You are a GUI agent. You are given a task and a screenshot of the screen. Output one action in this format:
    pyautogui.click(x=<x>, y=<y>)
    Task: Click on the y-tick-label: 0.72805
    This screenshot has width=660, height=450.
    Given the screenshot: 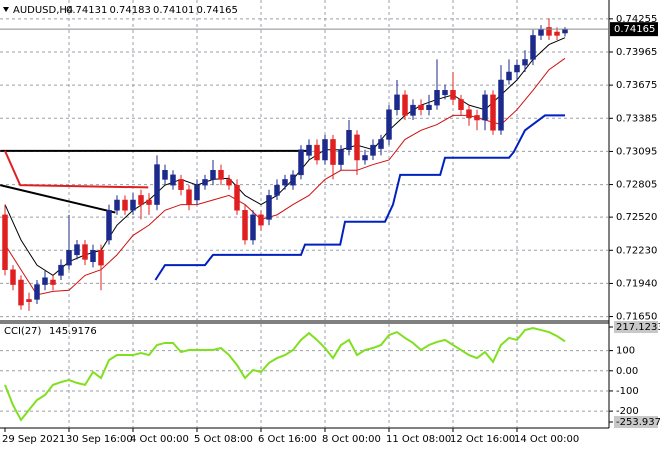 What is the action you would take?
    pyautogui.click(x=636, y=185)
    